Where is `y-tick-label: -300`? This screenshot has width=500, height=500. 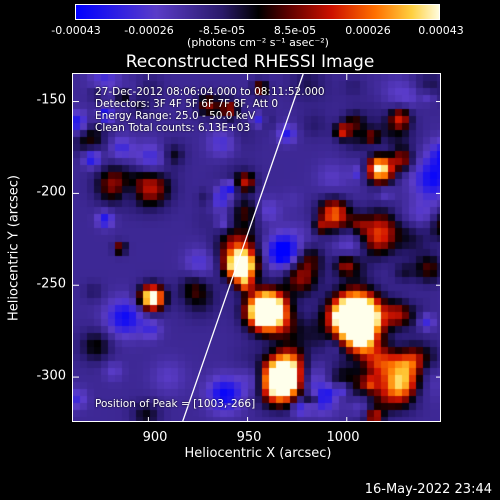
y-tick-label: -300 is located at coordinates (51, 376).